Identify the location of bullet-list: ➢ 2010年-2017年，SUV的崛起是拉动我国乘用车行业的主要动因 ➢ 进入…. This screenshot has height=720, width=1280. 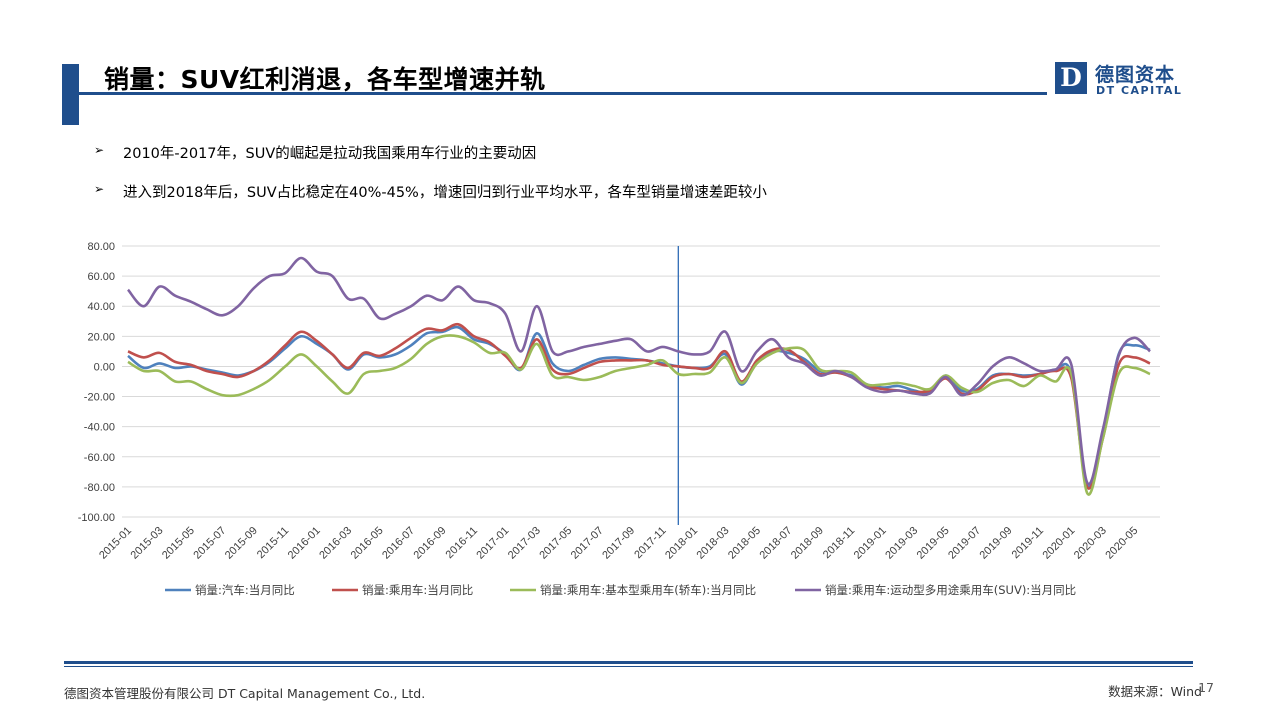
(430, 181).